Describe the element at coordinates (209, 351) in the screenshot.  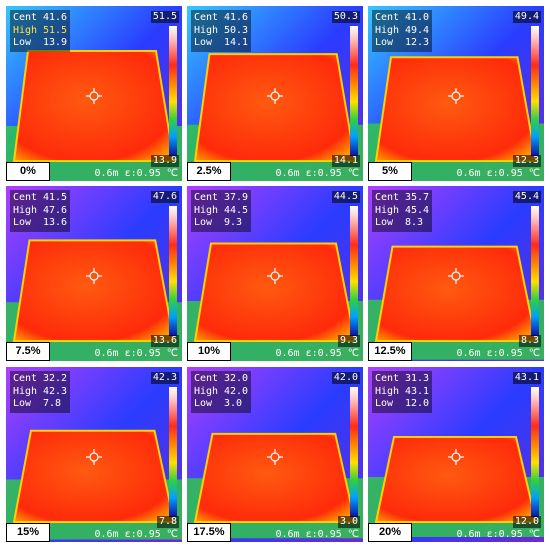
I see `percentage-label: 10%` at that location.